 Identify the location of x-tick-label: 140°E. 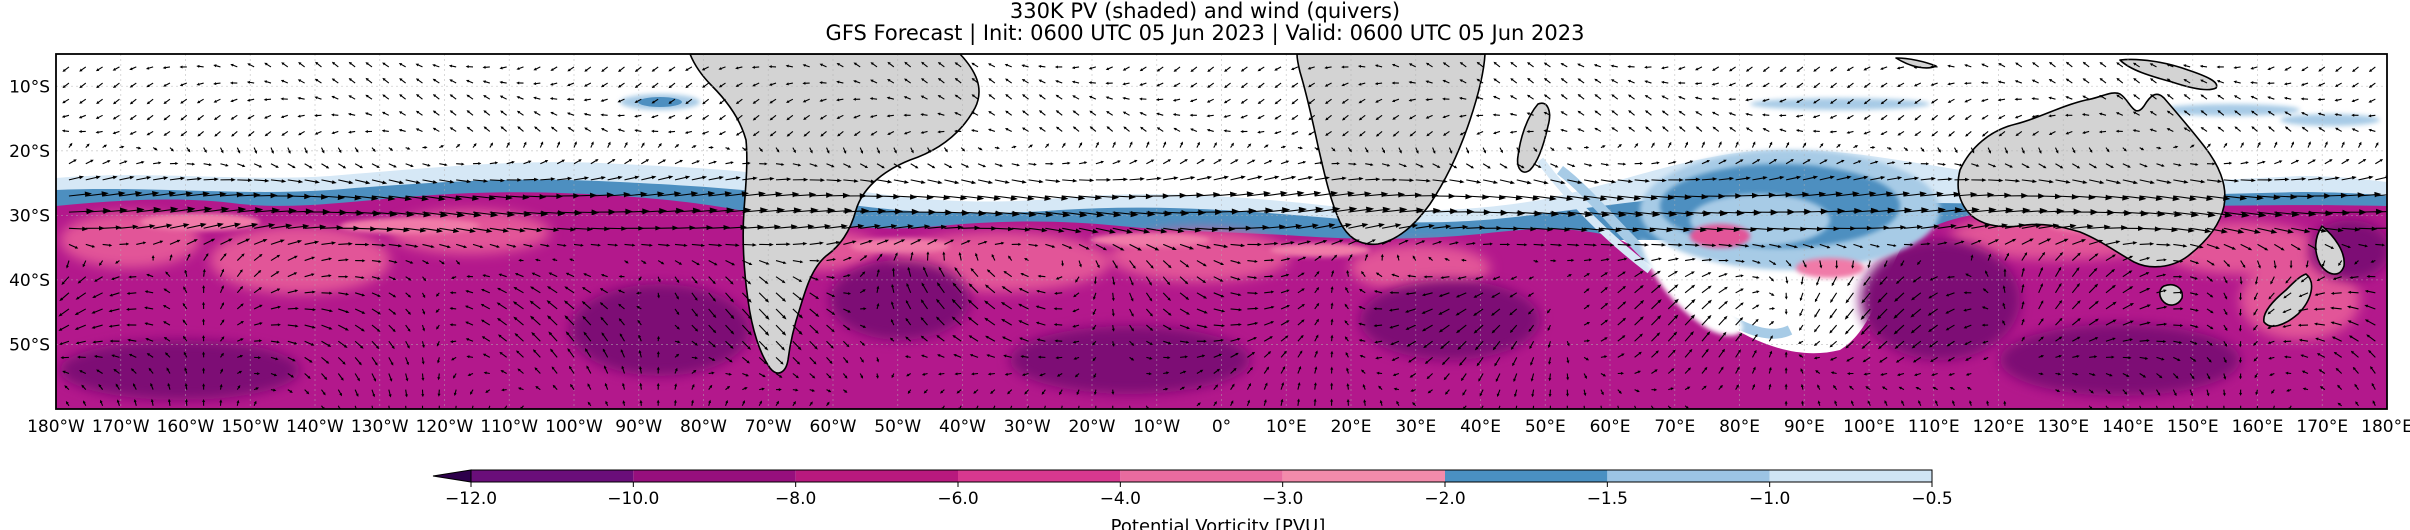
(2128, 427).